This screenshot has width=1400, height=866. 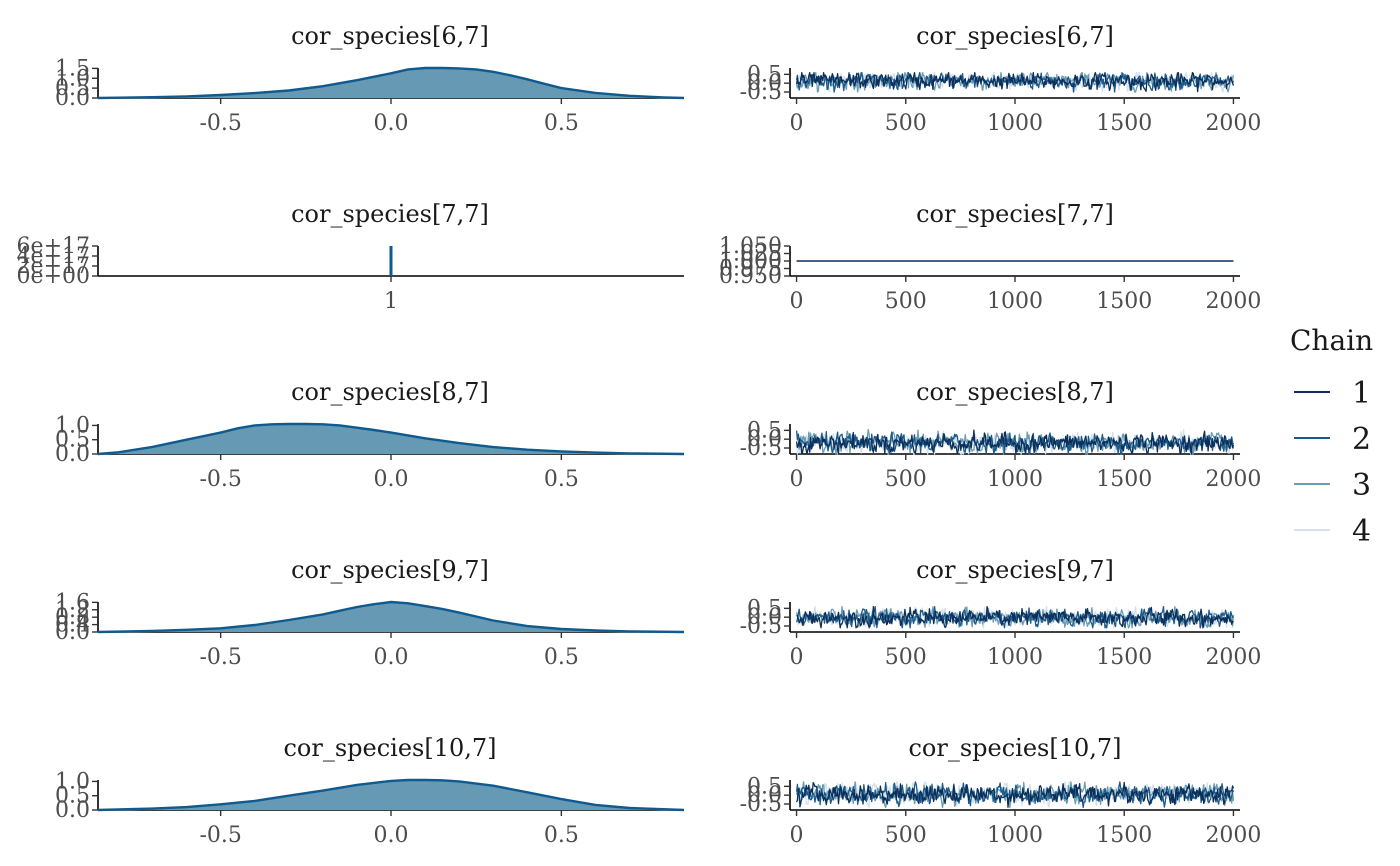 I want to click on legend-label-chain-1: 1, so click(x=1361, y=393).